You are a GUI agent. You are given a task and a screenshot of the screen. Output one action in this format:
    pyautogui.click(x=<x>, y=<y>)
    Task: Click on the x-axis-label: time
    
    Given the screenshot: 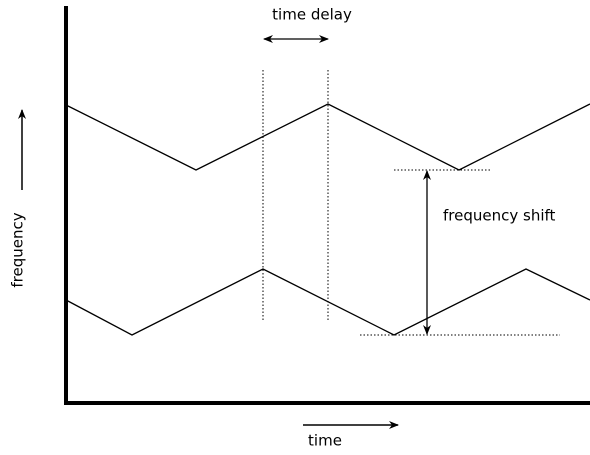 What is the action you would take?
    pyautogui.click(x=325, y=441)
    